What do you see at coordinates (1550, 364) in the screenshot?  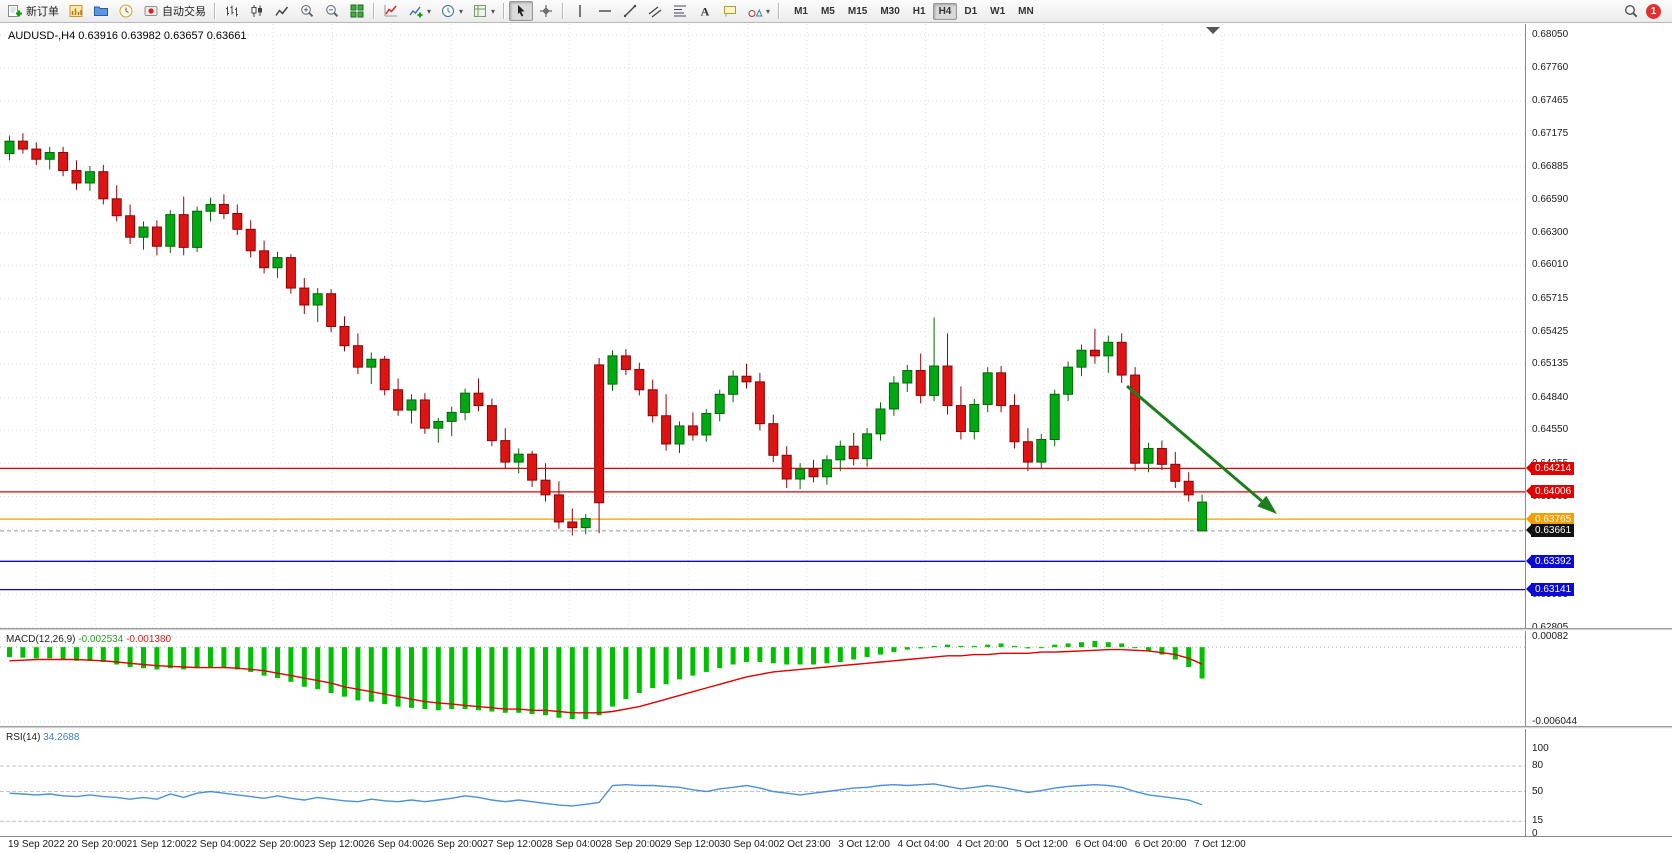 I see `price-tick-label: 0.65135` at bounding box center [1550, 364].